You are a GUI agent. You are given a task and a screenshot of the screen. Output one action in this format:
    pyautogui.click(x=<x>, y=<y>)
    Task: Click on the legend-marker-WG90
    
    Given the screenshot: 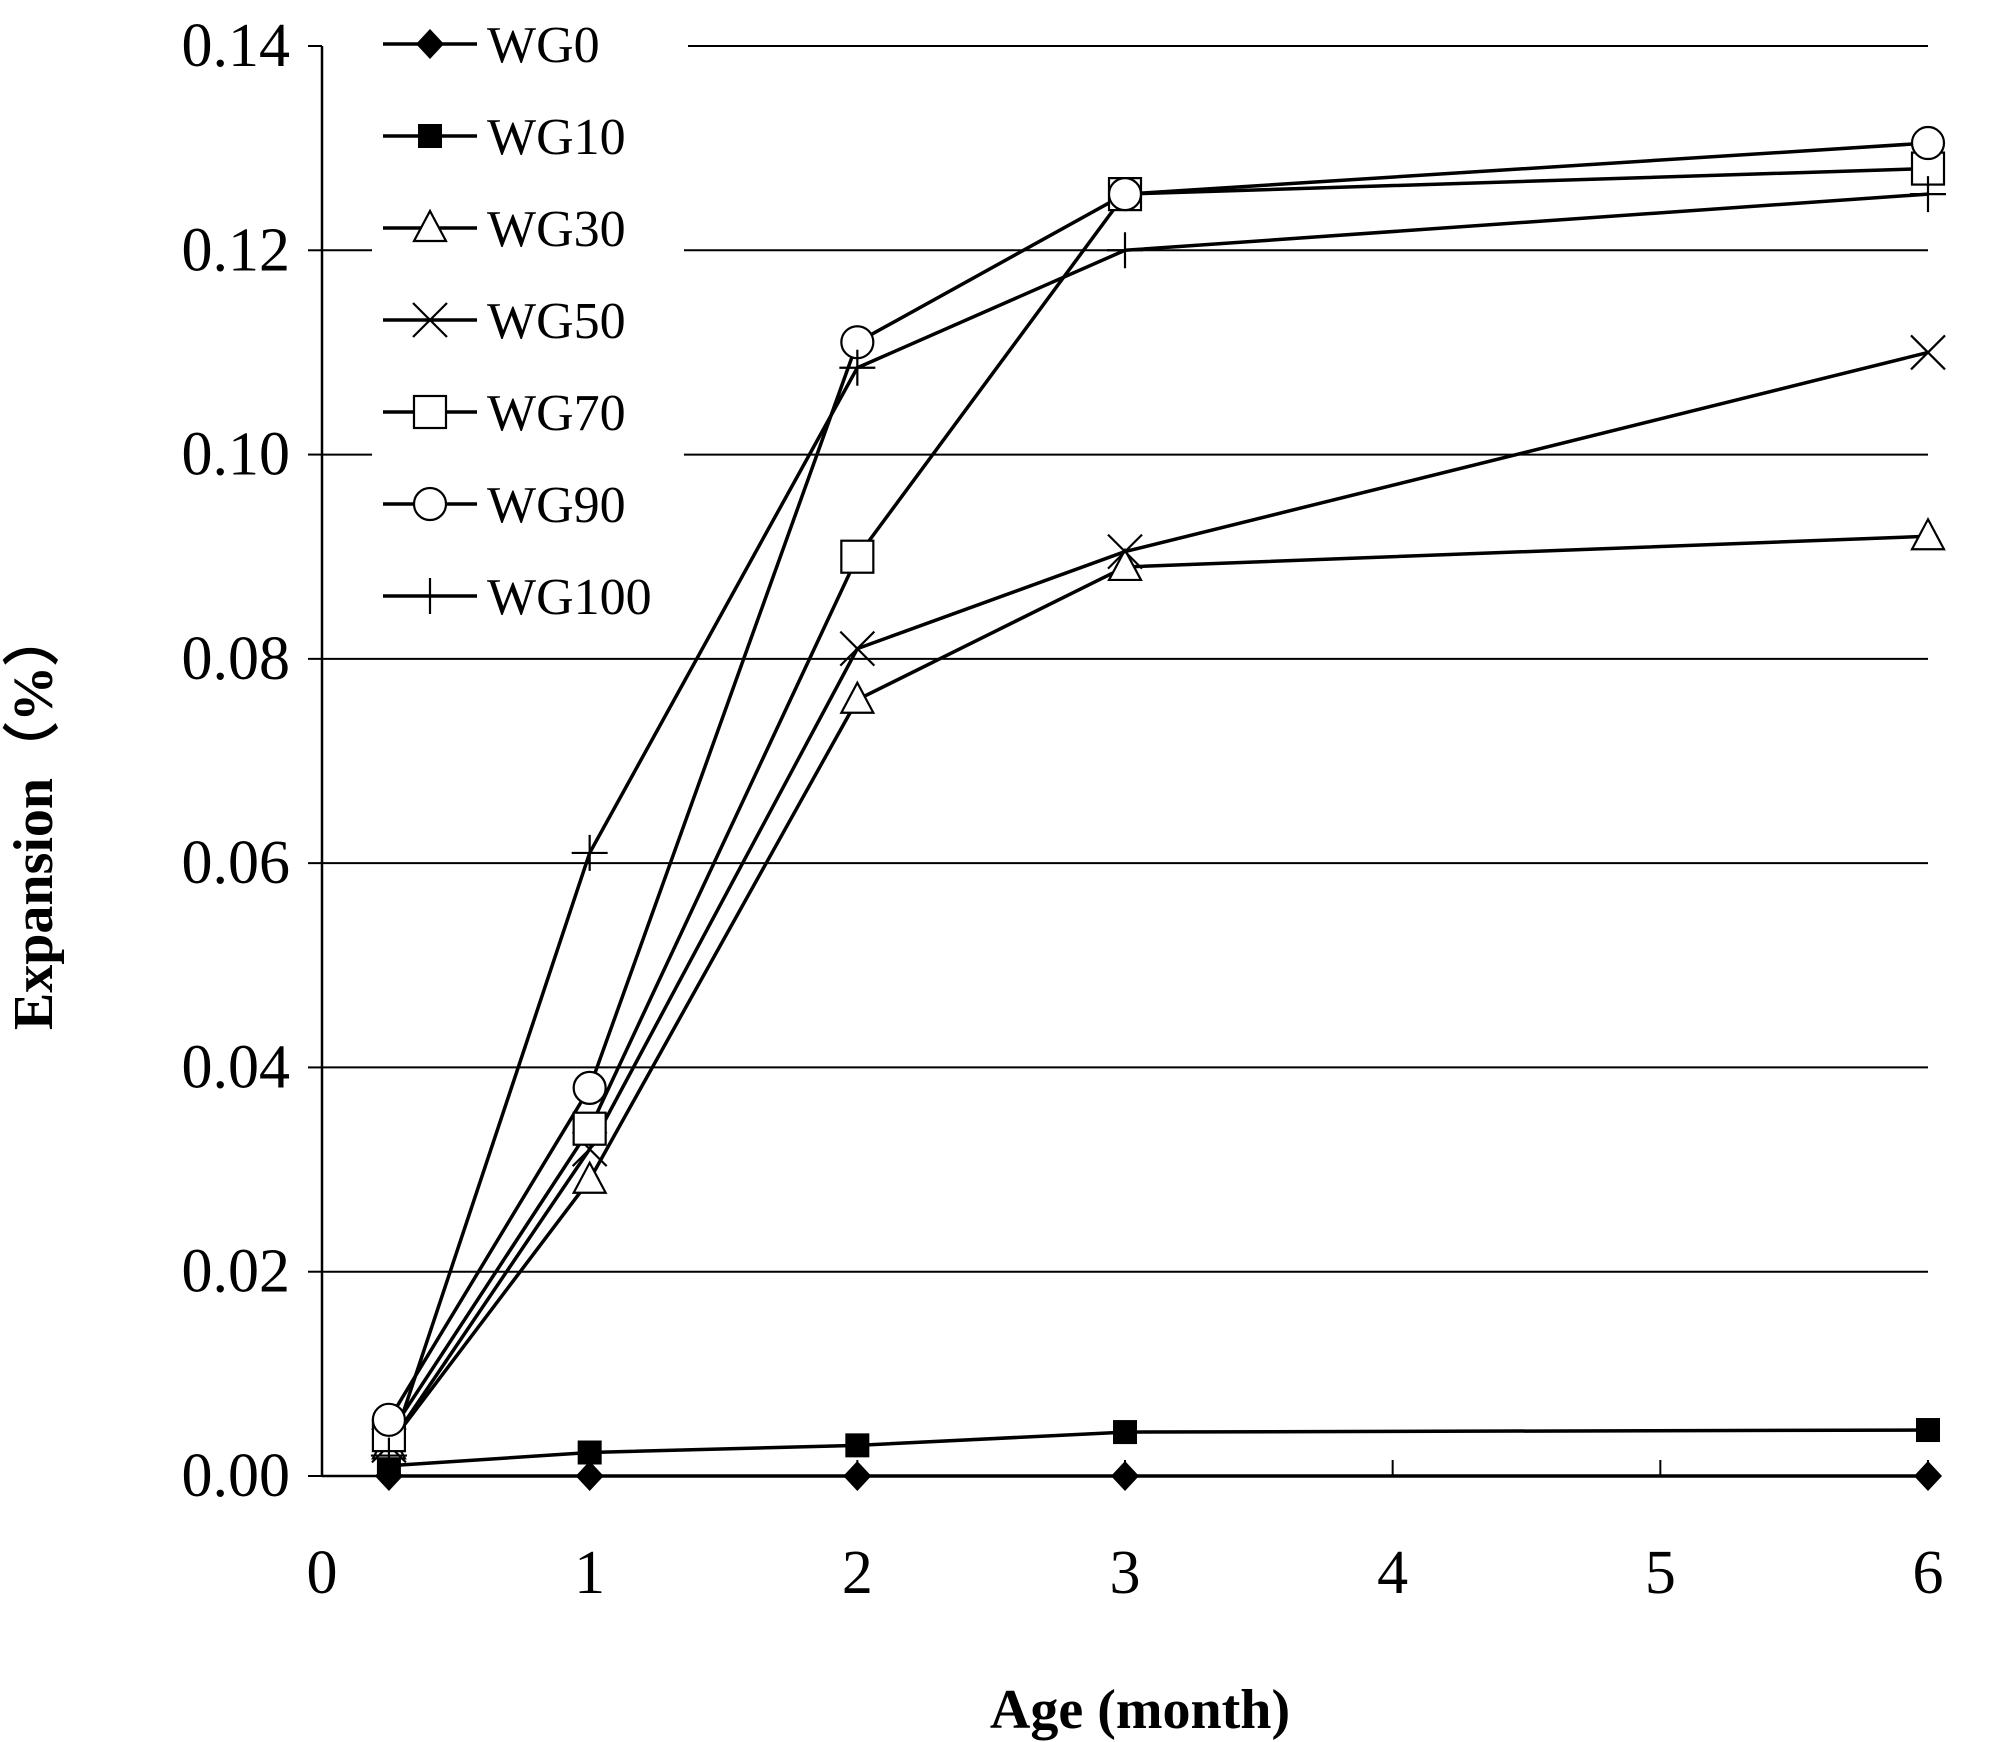 What is the action you would take?
    pyautogui.click(x=430, y=504)
    